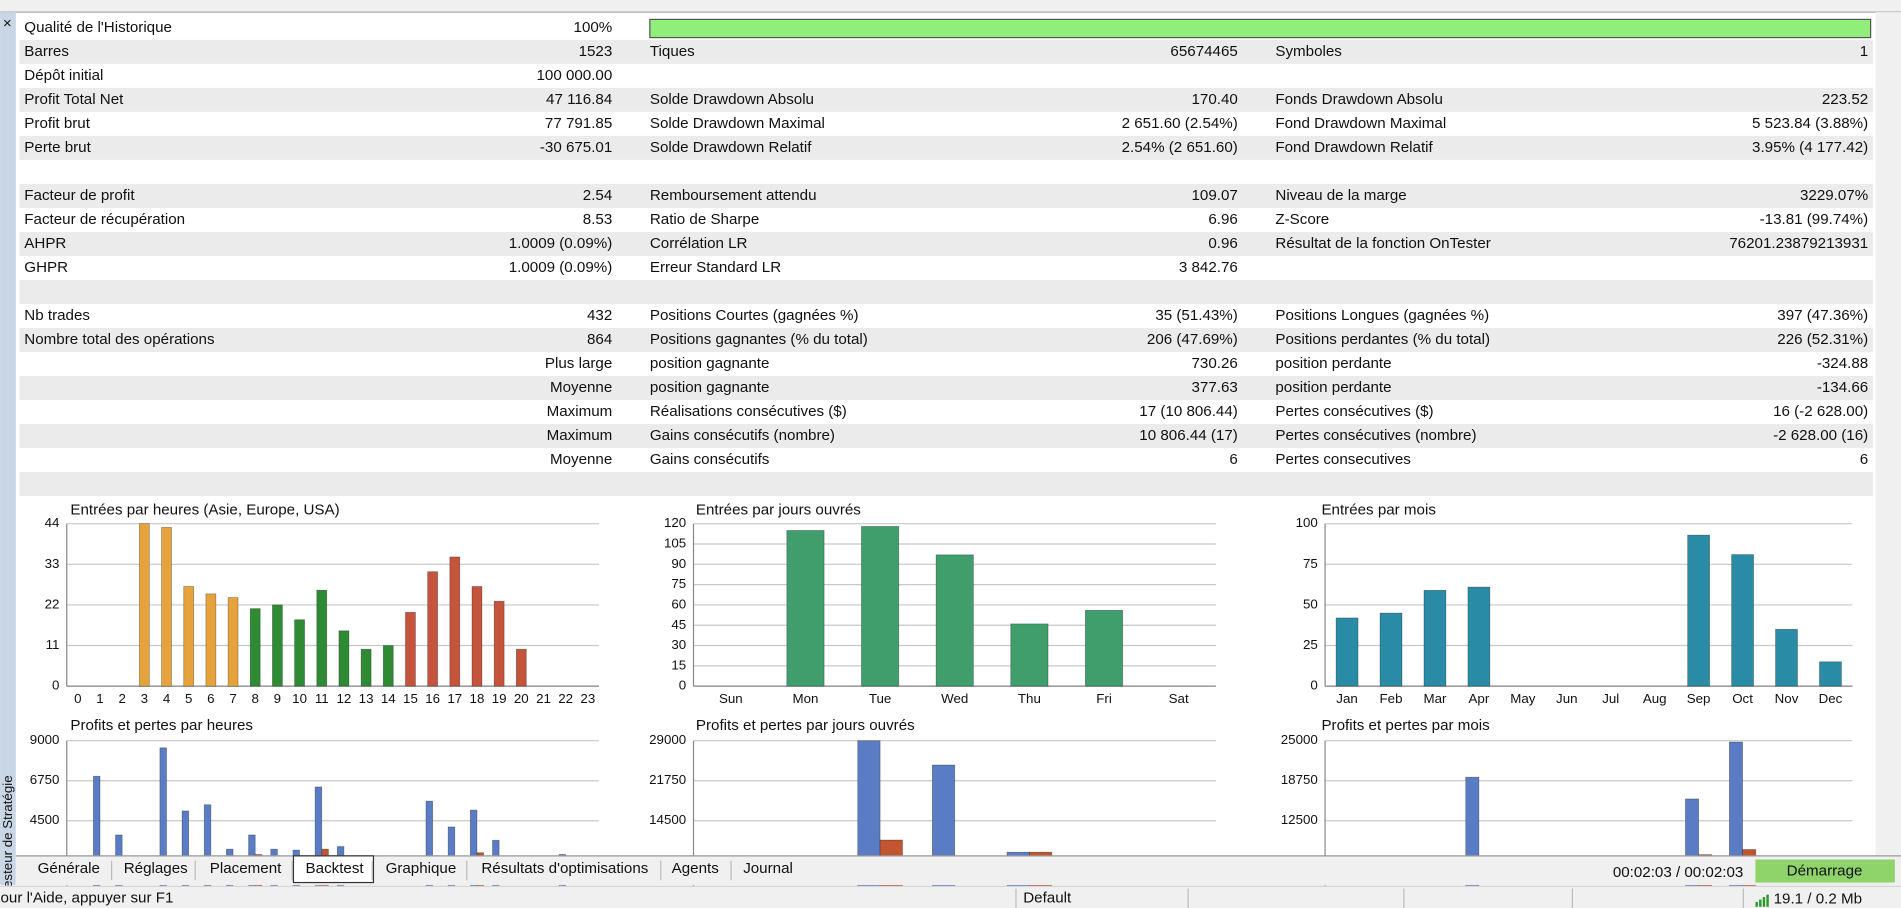 The image size is (1901, 908). Describe the element at coordinates (678, 563) in the screenshot. I see `y-tick-label: 90` at that location.